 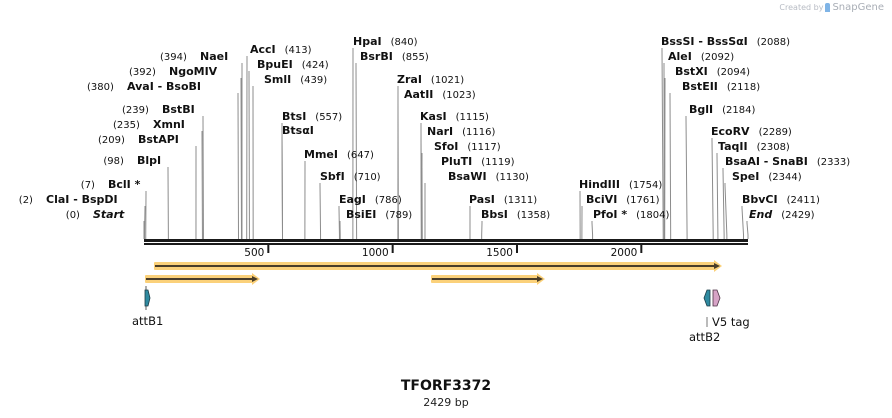 What do you see at coordinates (443, 252) in the screenshot?
I see `ruler: 500 1000 1500 2000` at bounding box center [443, 252].